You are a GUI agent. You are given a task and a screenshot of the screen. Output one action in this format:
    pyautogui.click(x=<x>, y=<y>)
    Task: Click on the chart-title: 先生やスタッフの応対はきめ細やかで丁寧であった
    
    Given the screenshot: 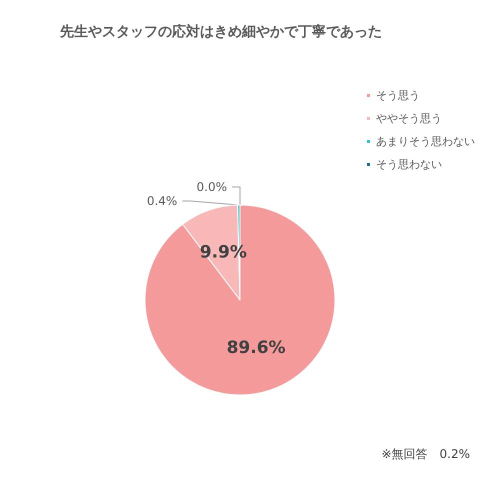 What is the action you would take?
    pyautogui.click(x=220, y=31)
    